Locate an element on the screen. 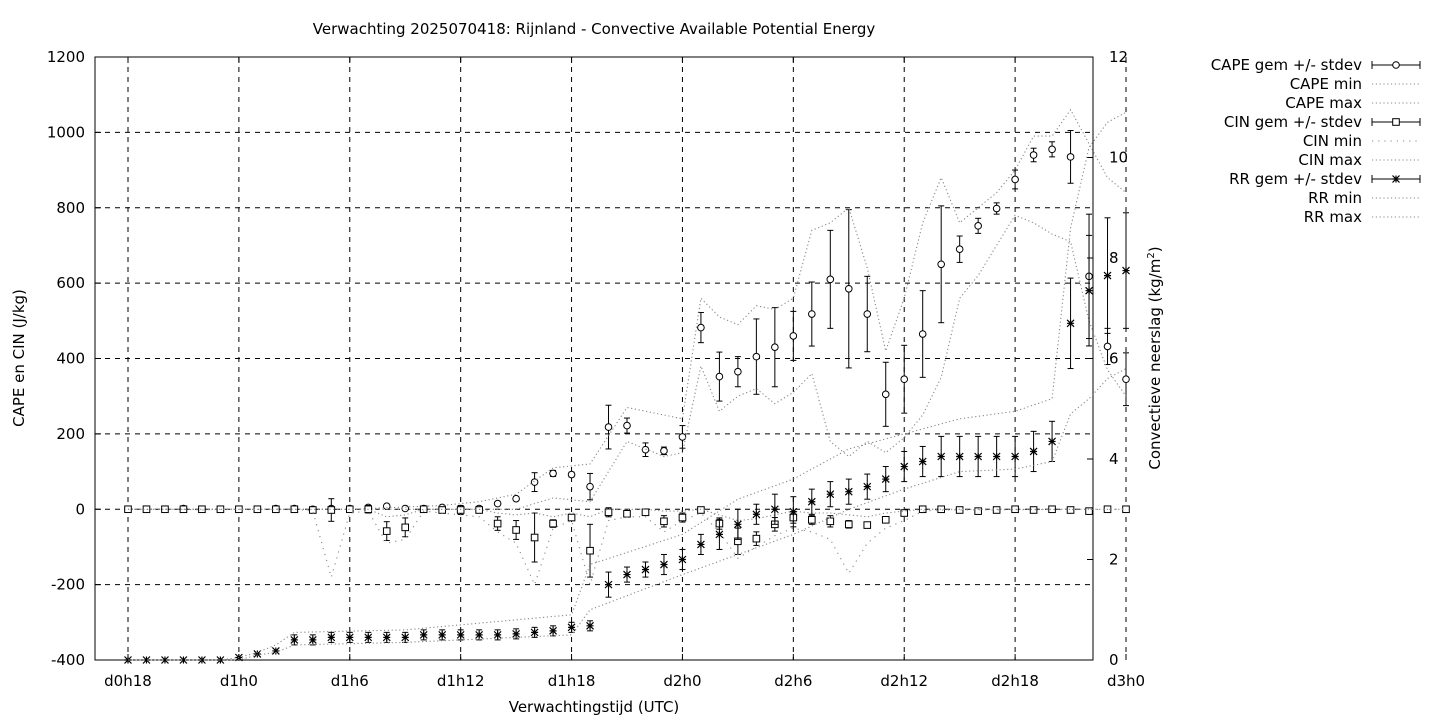 The height and width of the screenshot is (720, 1440). legend-label: CAPE min is located at coordinates (1326, 84).